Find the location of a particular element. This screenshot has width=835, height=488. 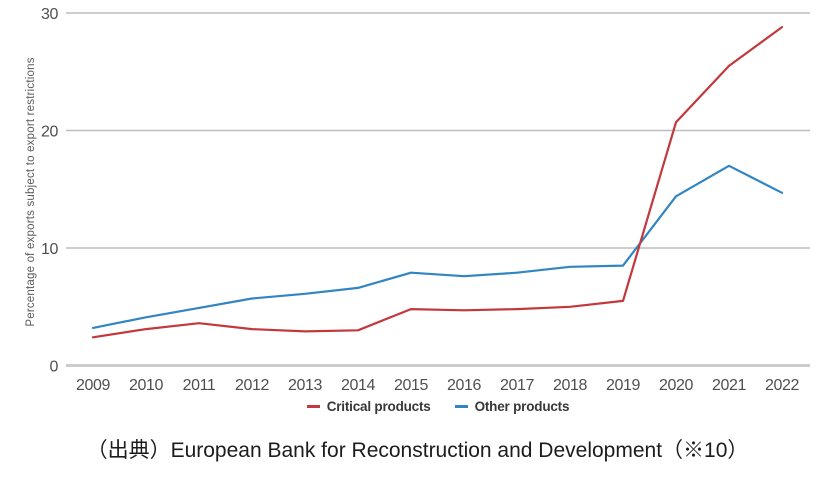

x-tick-label: 2014 is located at coordinates (358, 385).